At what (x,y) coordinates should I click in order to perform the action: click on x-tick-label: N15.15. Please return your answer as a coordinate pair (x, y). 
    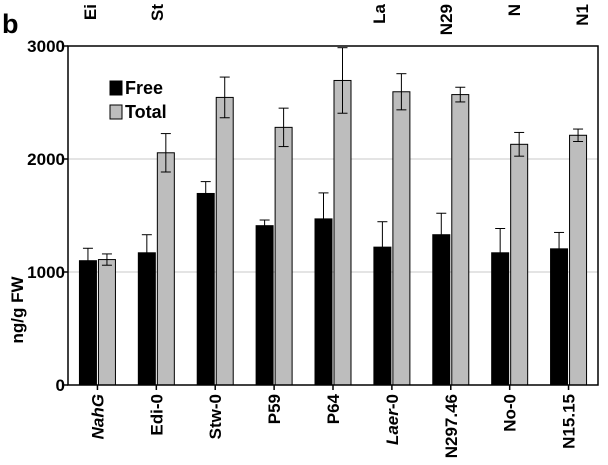
    Looking at the image, I should click on (569, 421).